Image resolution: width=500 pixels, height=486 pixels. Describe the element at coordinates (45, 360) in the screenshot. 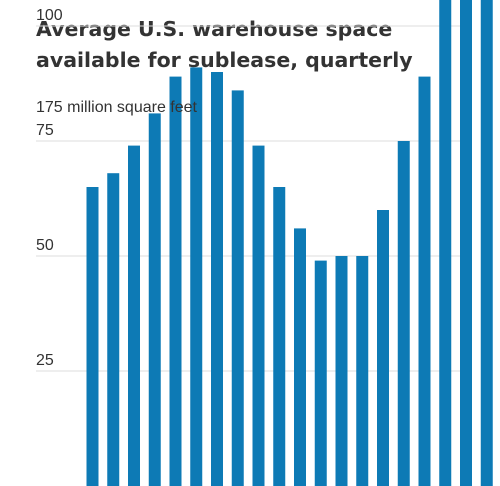

I see `y-tick-label: 25` at that location.